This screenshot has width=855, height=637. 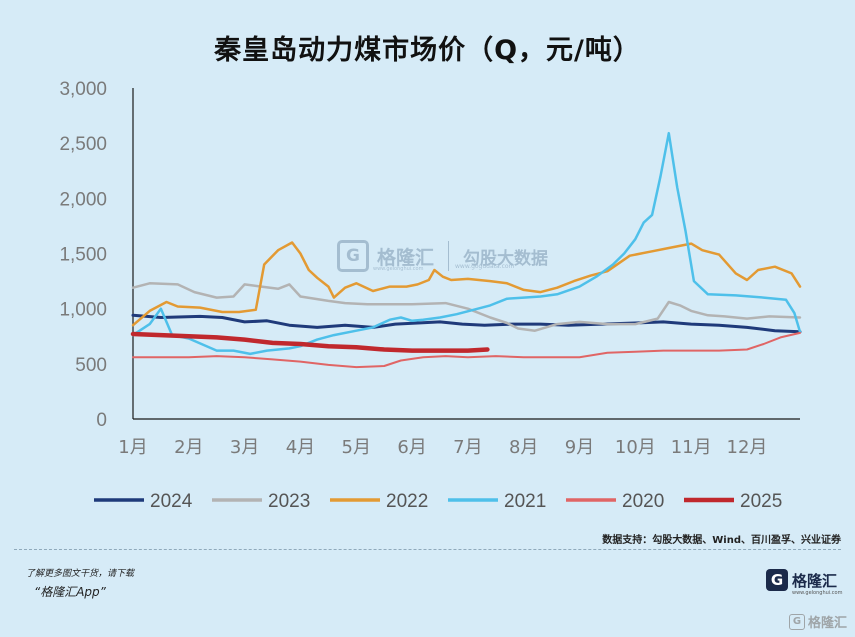 What do you see at coordinates (817, 593) in the screenshot?
I see `brand-domain: www.gelonghui.com` at bounding box center [817, 593].